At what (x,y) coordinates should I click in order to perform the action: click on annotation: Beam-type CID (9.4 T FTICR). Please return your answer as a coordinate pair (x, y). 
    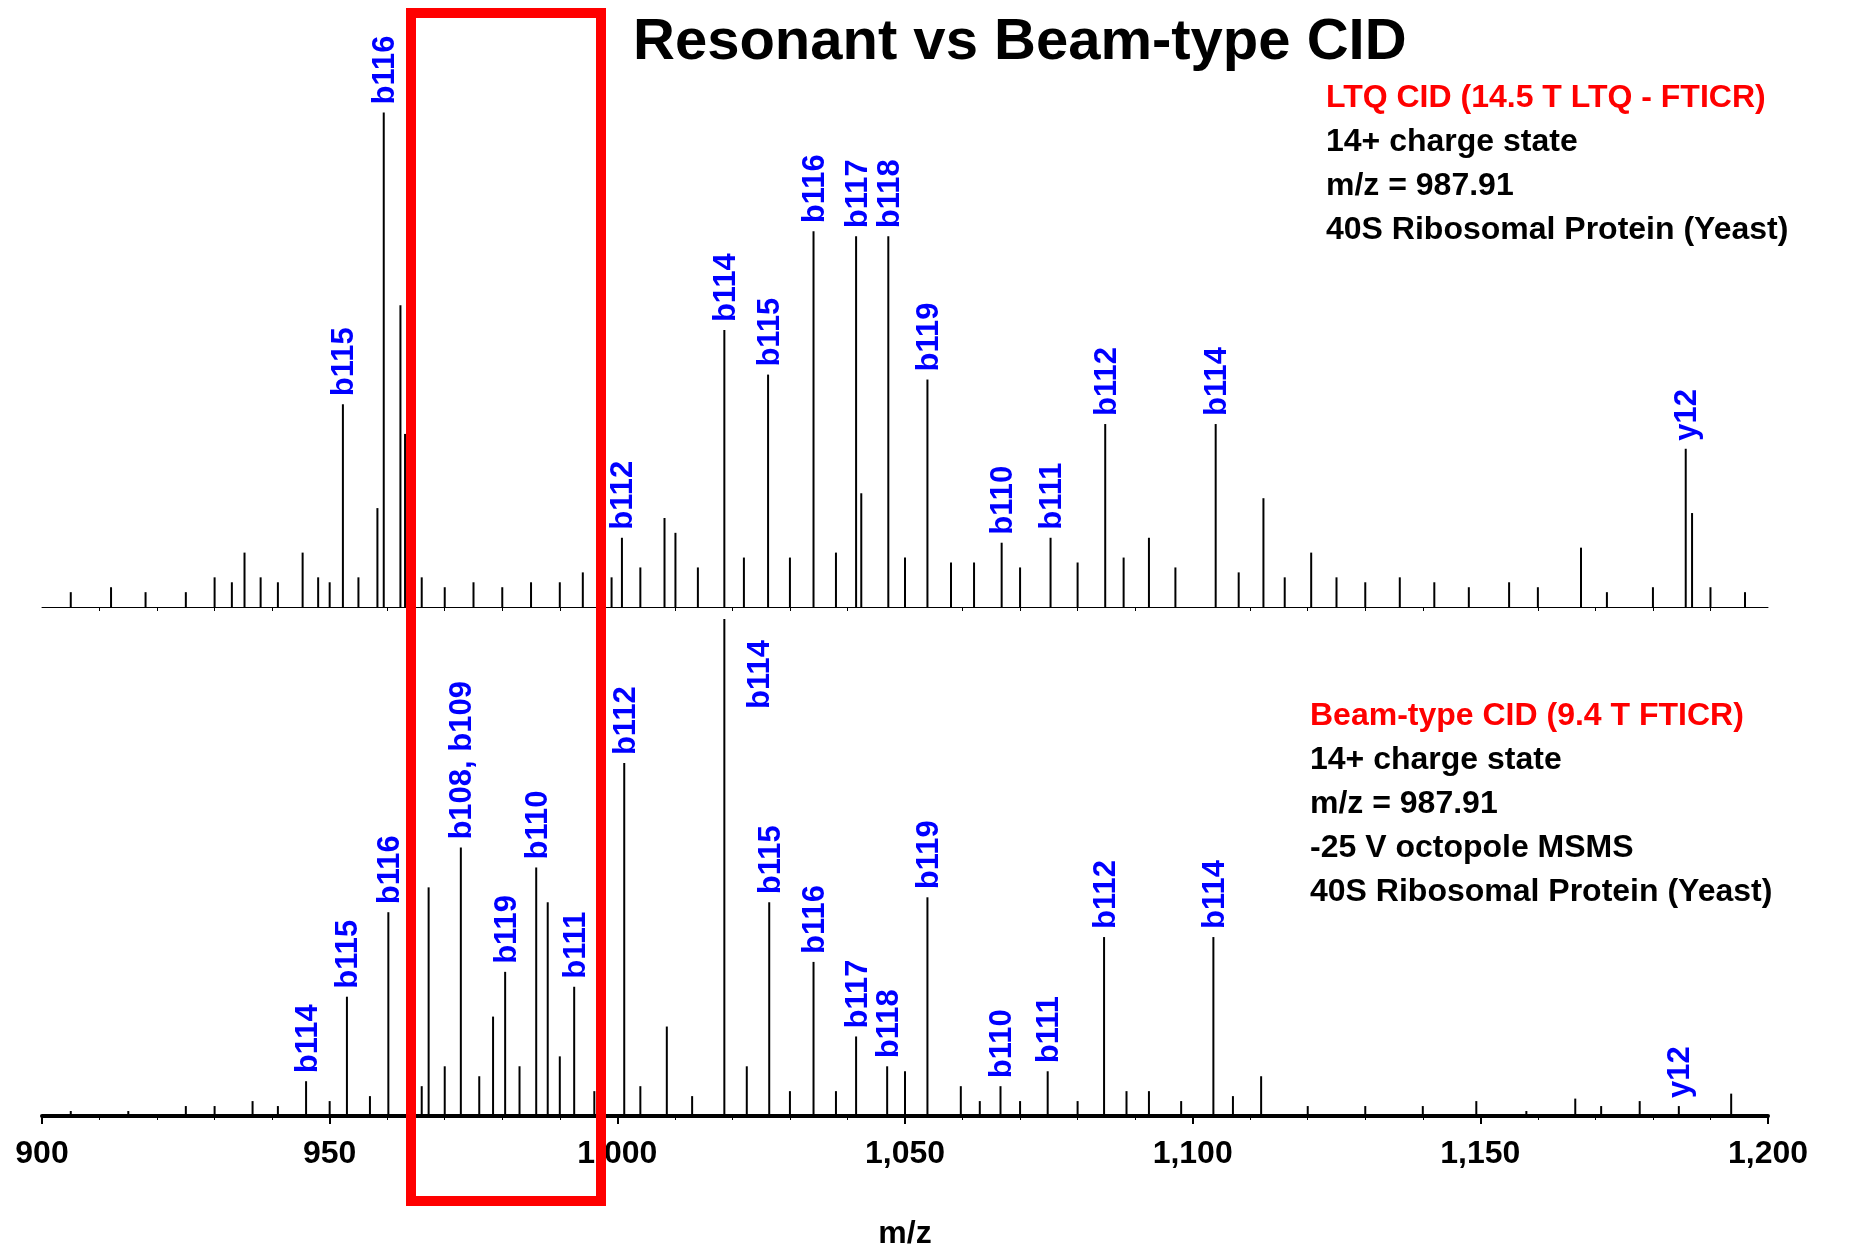
    Looking at the image, I should click on (1527, 714).